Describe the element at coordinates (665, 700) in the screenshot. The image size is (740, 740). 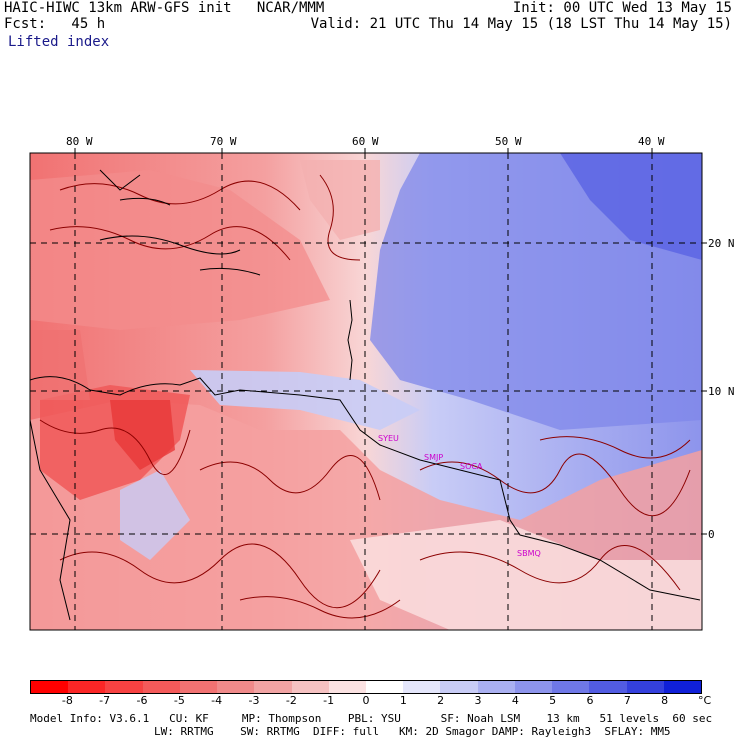
I see `colorbar-tick-label: 8` at that location.